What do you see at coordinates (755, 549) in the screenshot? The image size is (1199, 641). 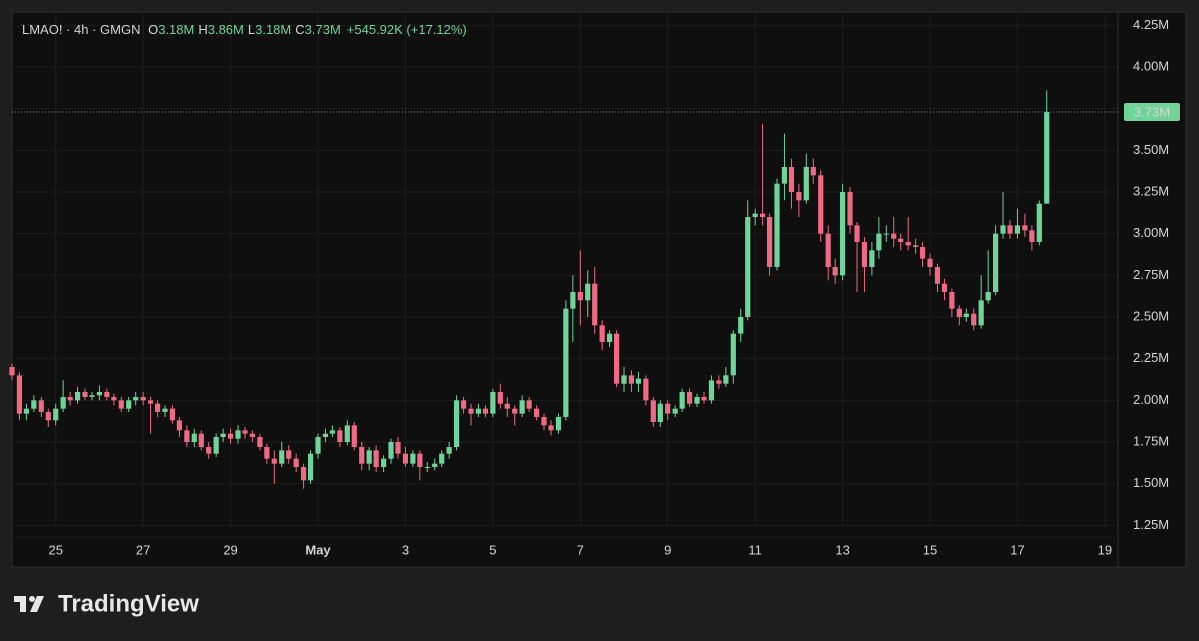 I see `x-tick-label: 11` at bounding box center [755, 549].